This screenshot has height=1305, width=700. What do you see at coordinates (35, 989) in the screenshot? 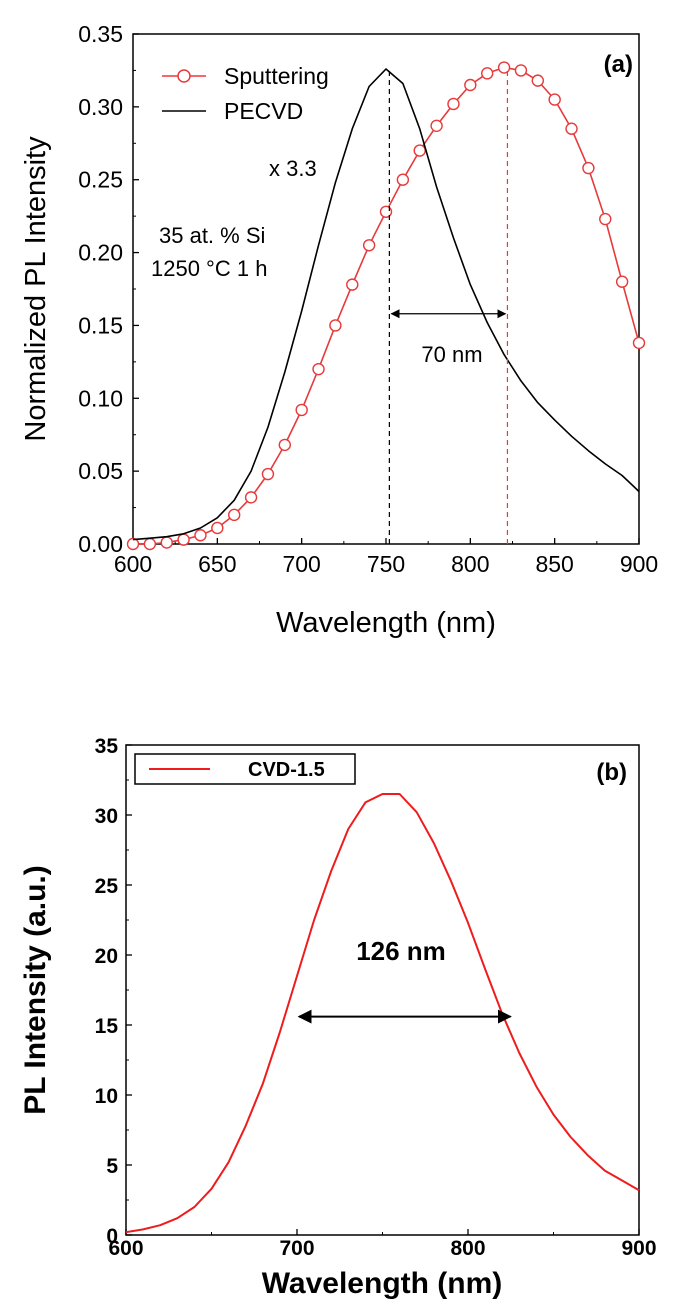
I see `y-axis-label-b: PL Intensity (a.u.)` at bounding box center [35, 989].